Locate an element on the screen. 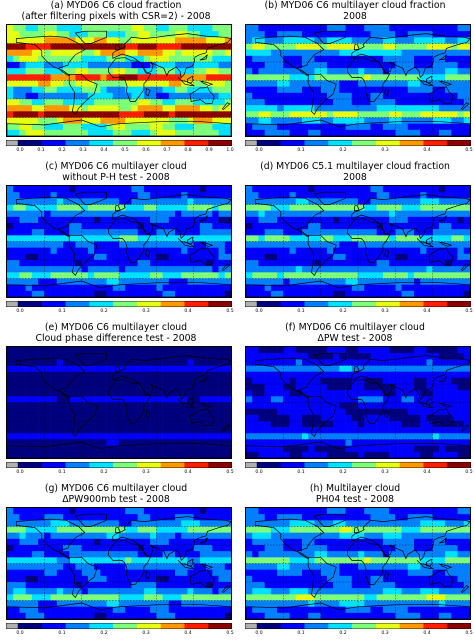  panel-title-line2: PH04 test - 2008 is located at coordinates (355, 499).